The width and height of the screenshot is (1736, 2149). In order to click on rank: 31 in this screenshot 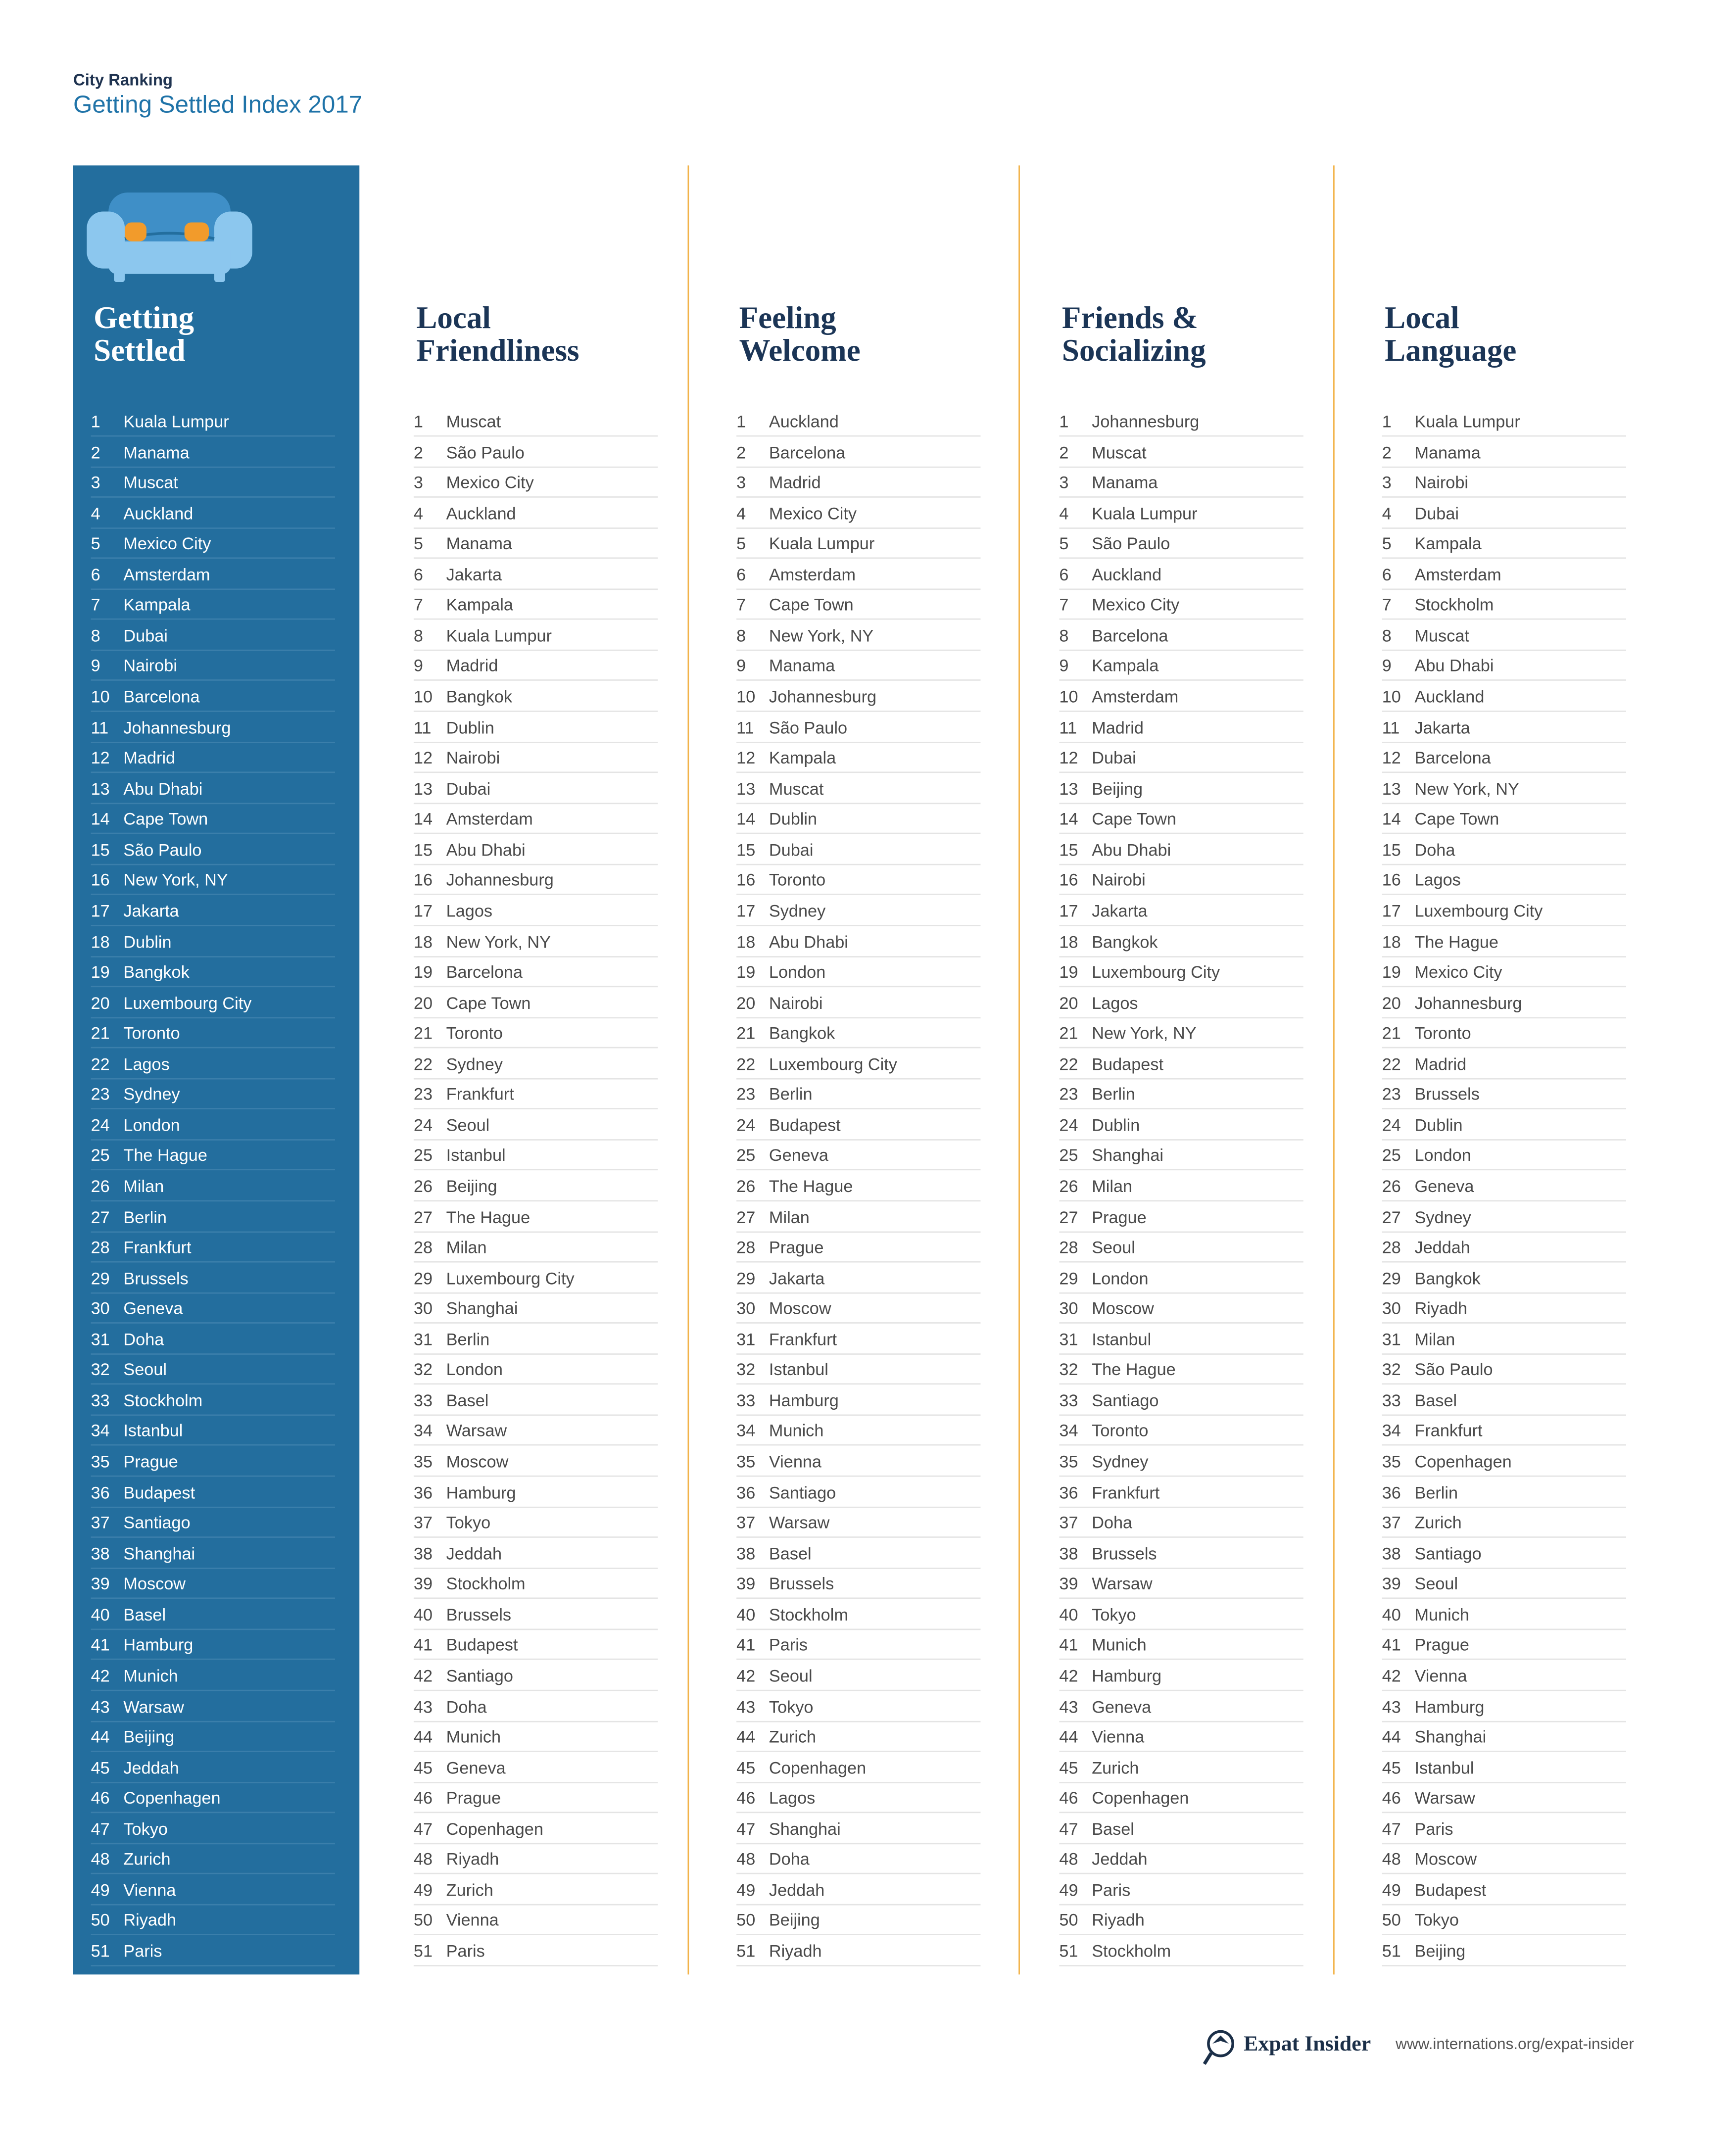, I will do `click(1068, 1339)`.